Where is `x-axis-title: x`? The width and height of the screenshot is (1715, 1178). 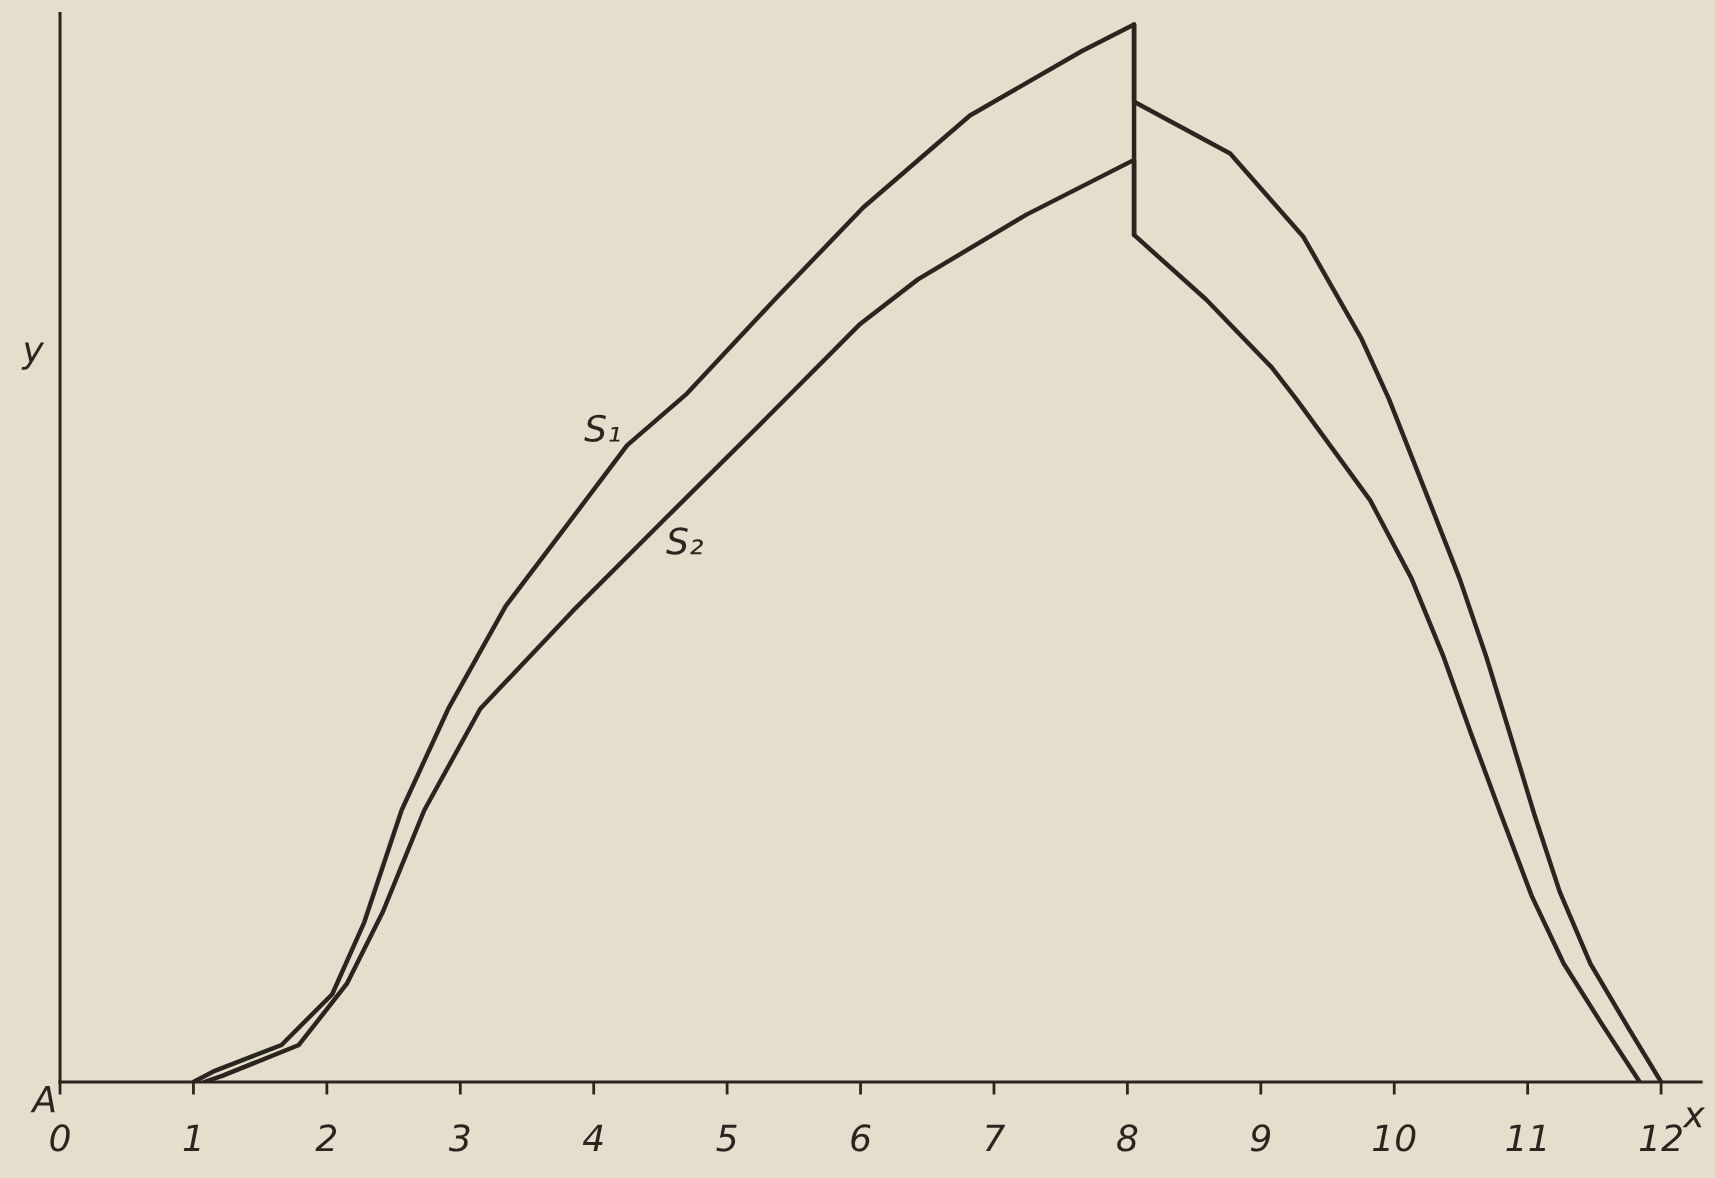 x-axis-title: x is located at coordinates (1694, 1117).